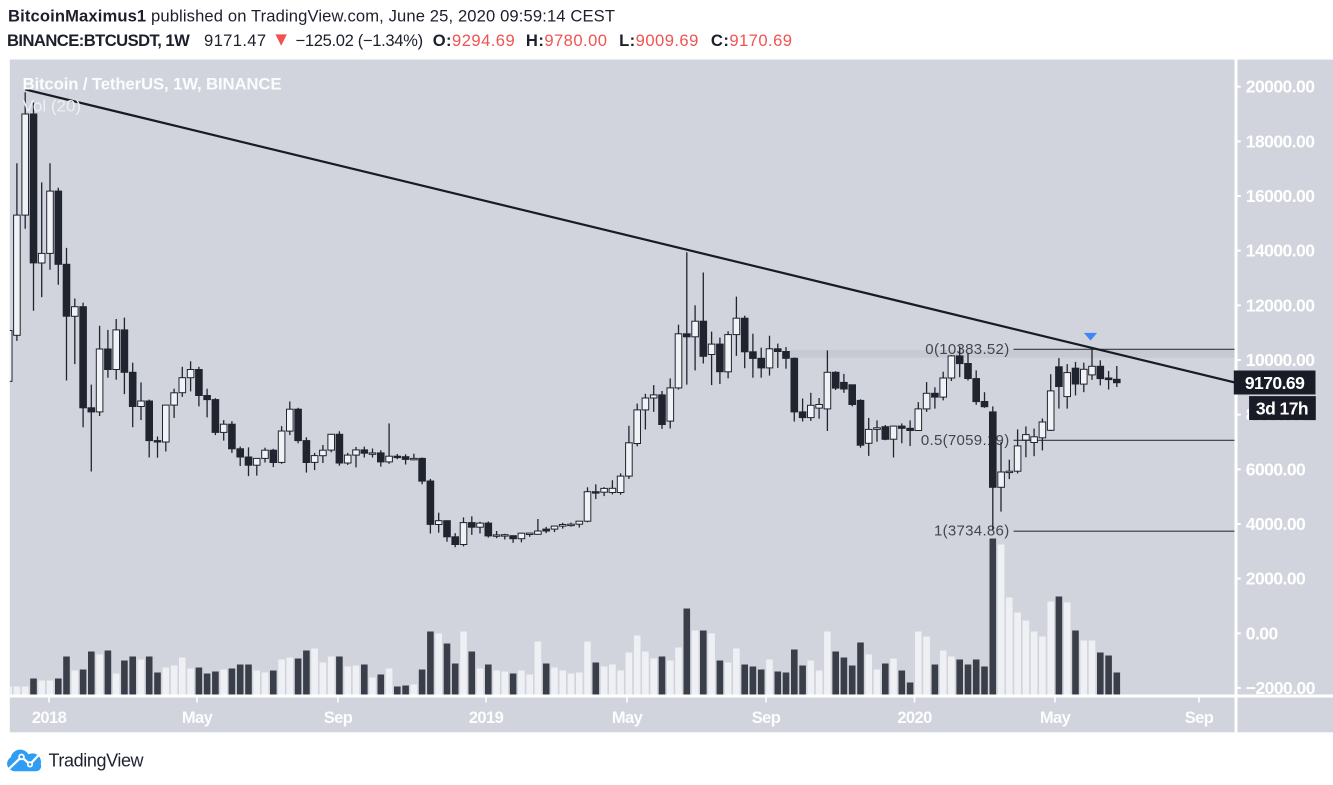  What do you see at coordinates (1280, 87) in the screenshot?
I see `svg-text: 20000.00` at bounding box center [1280, 87].